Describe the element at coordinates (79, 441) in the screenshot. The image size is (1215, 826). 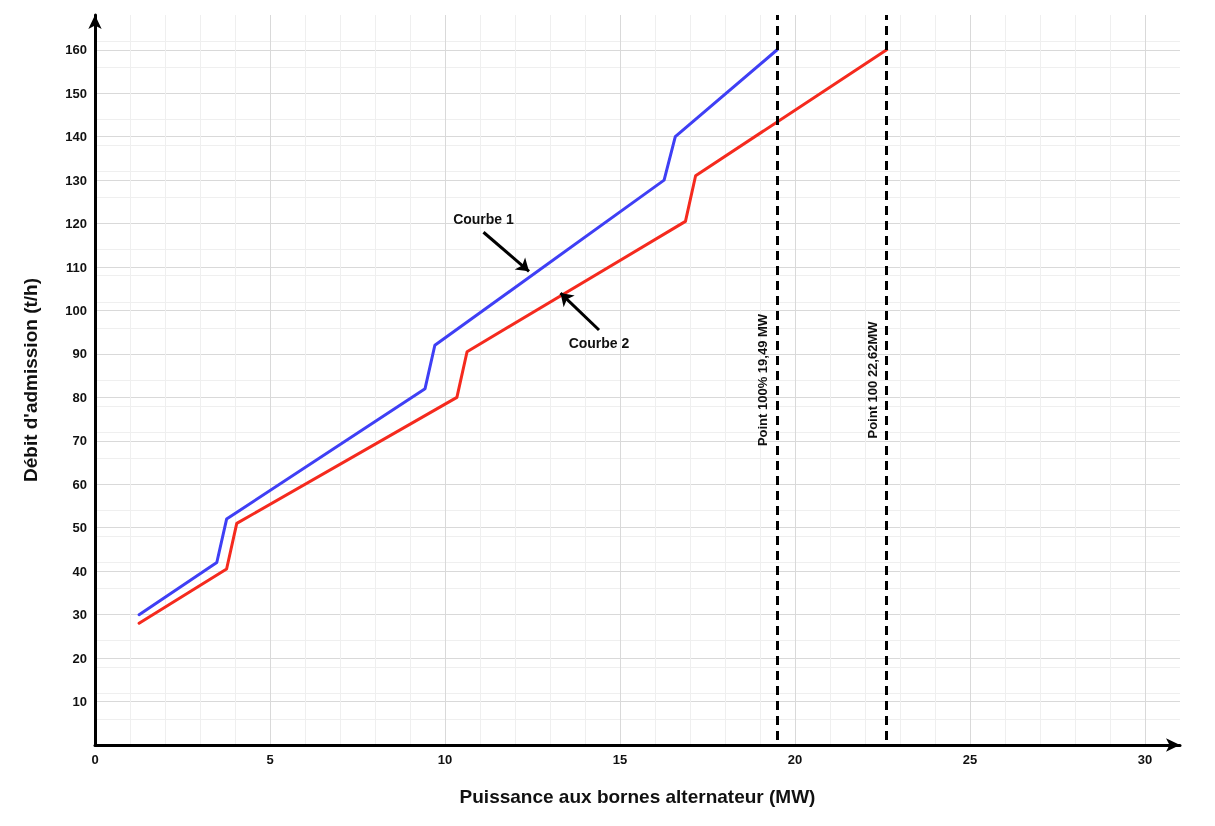
I see `y-tick-label: 70` at that location.